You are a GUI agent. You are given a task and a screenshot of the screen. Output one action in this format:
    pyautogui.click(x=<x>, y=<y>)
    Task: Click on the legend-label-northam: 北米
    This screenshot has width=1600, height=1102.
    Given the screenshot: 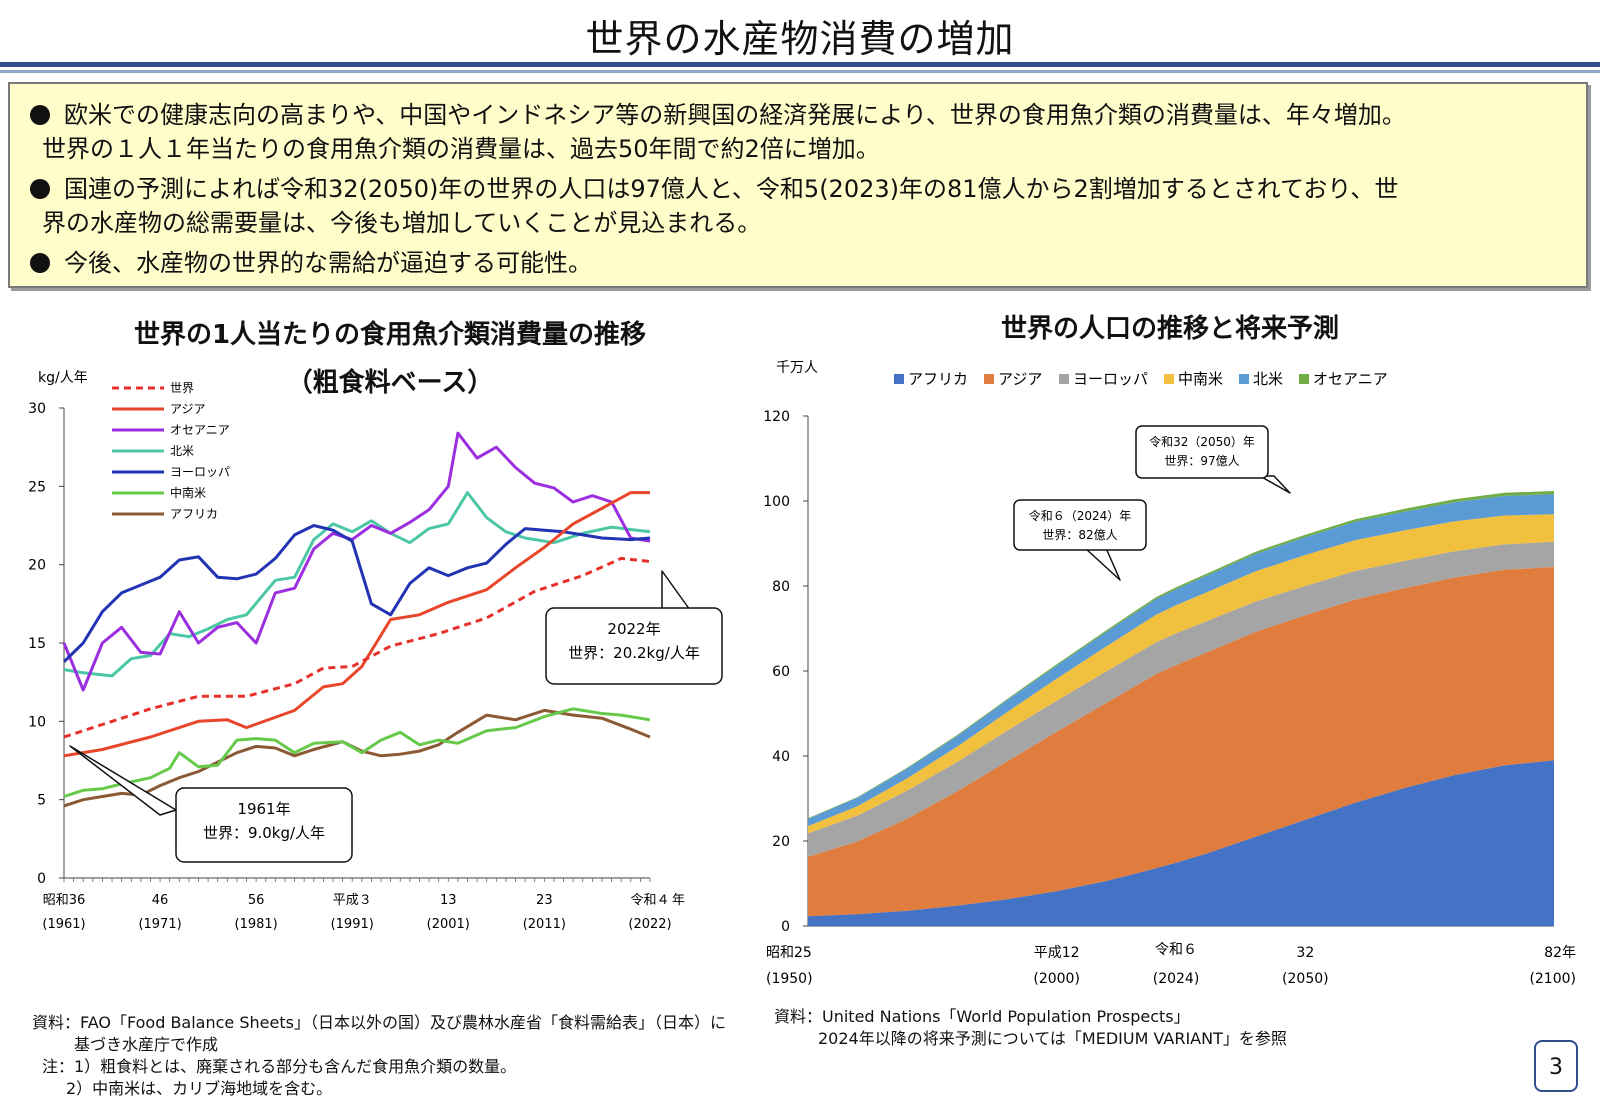 What is the action you would take?
    pyautogui.click(x=182, y=451)
    